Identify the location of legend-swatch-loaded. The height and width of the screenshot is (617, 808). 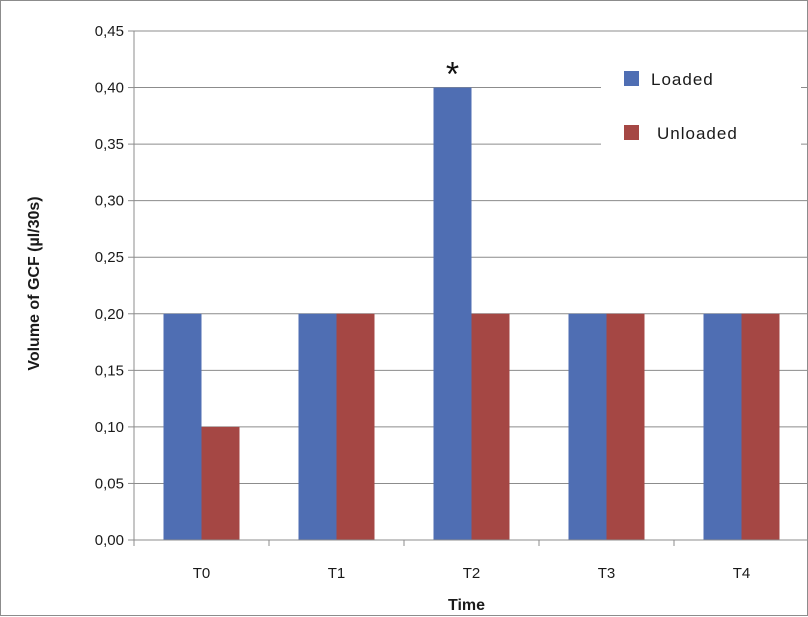
(631, 78).